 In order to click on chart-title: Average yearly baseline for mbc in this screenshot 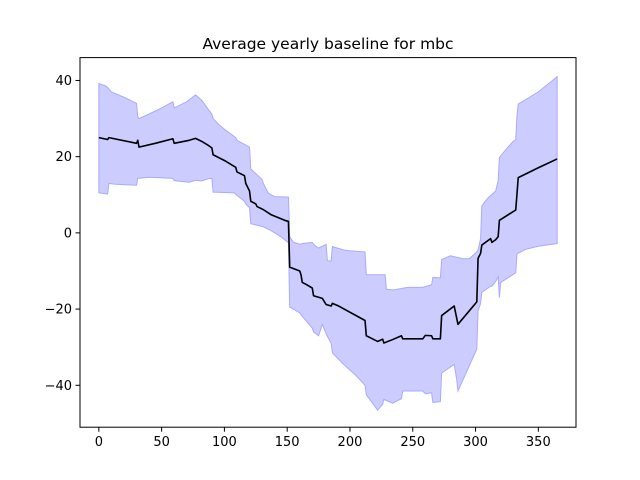, I will do `click(327, 44)`.